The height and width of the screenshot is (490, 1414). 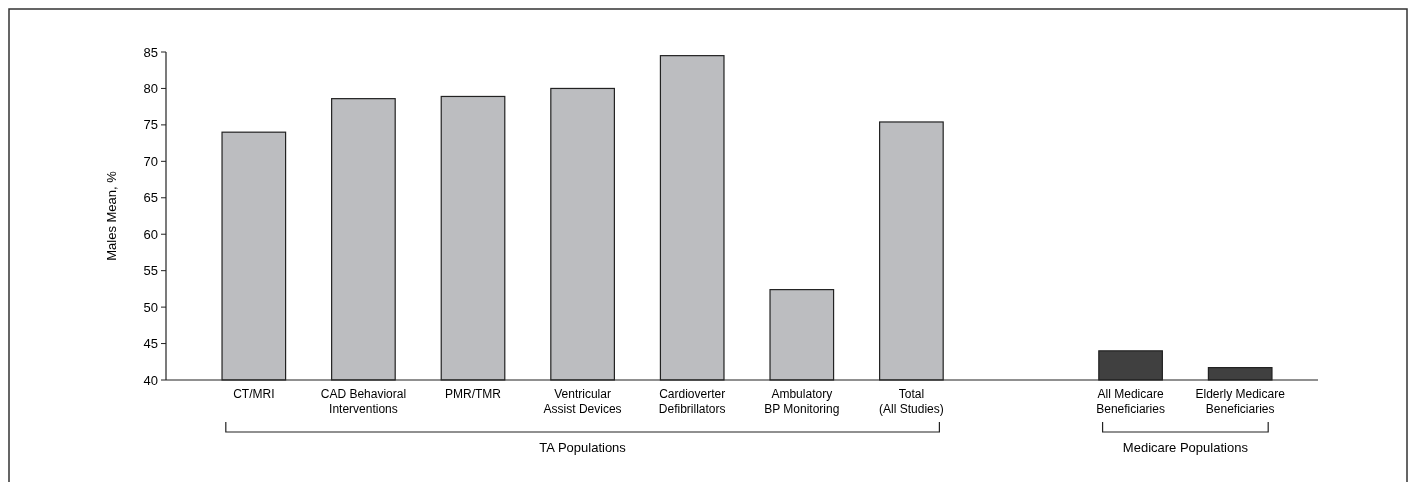 What do you see at coordinates (150, 234) in the screenshot?
I see `y-tick-label: 60` at bounding box center [150, 234].